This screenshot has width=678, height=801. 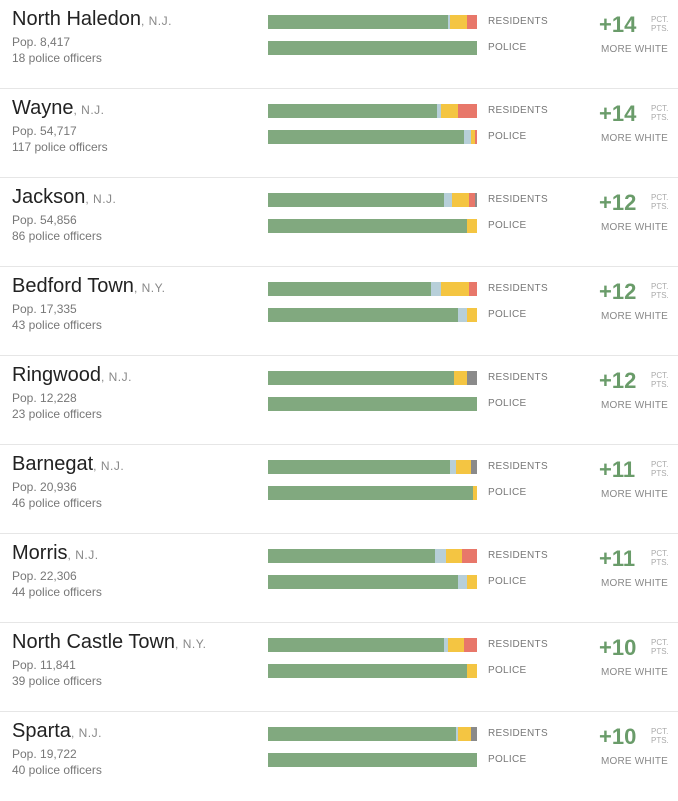 I want to click on town-heading: Ringwood, N.J., so click(x=72, y=375).